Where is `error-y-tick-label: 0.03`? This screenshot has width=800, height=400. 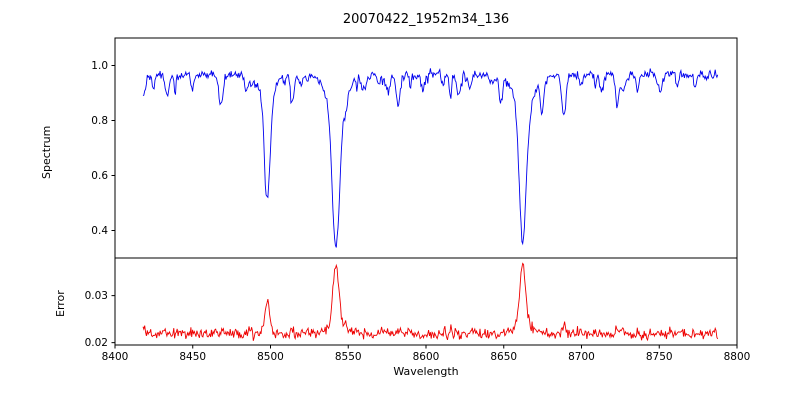 error-y-tick-label: 0.03 is located at coordinates (96, 296).